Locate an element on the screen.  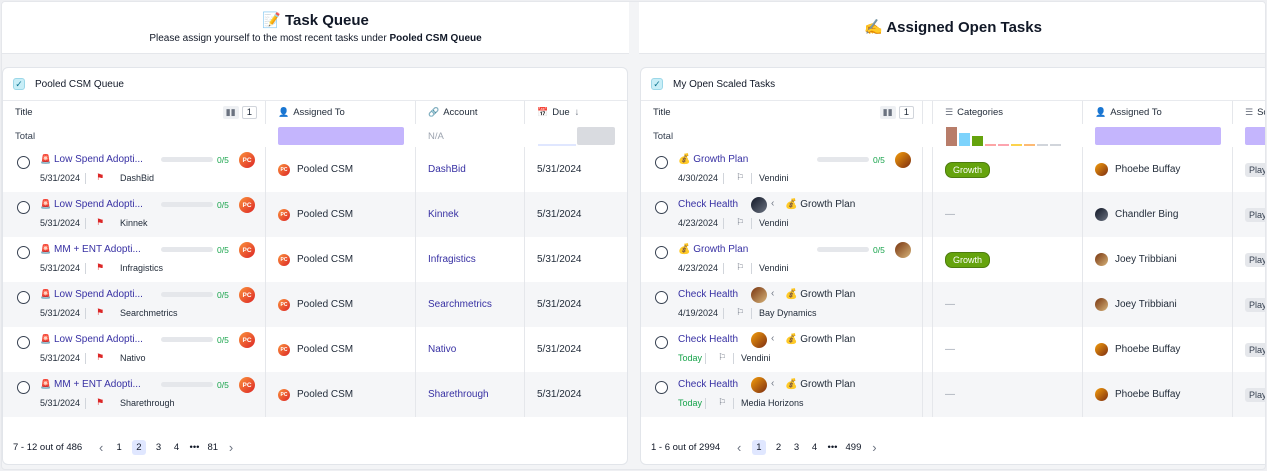
account-link: Searchmetrics is located at coordinates (460, 304).